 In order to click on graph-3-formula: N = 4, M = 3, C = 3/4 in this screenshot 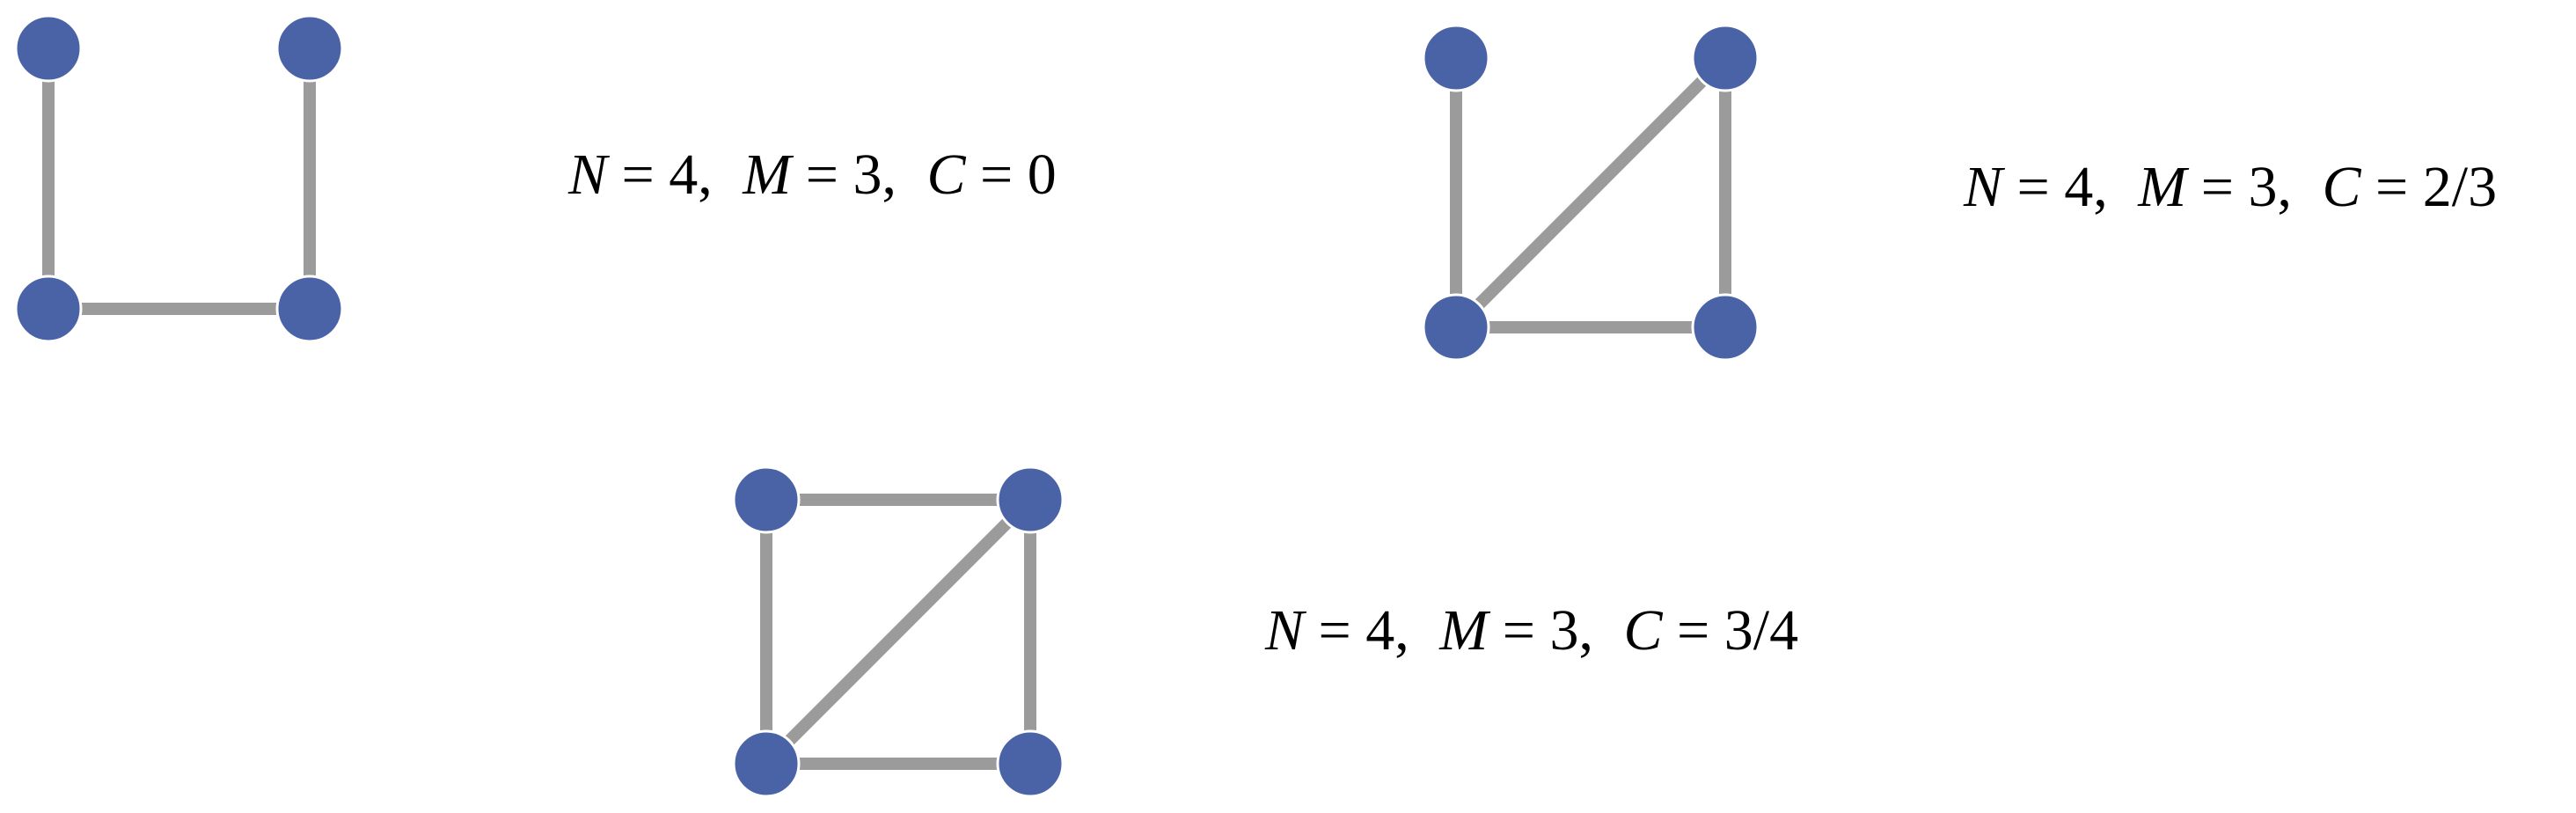, I will do `click(1532, 630)`.